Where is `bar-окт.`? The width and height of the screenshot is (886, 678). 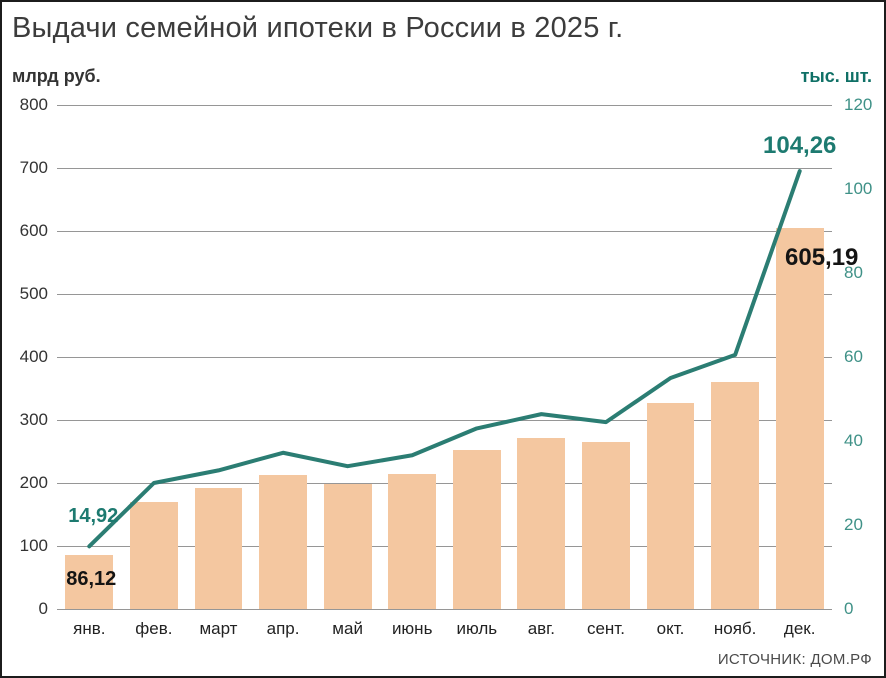 bar-окт. is located at coordinates (670, 505).